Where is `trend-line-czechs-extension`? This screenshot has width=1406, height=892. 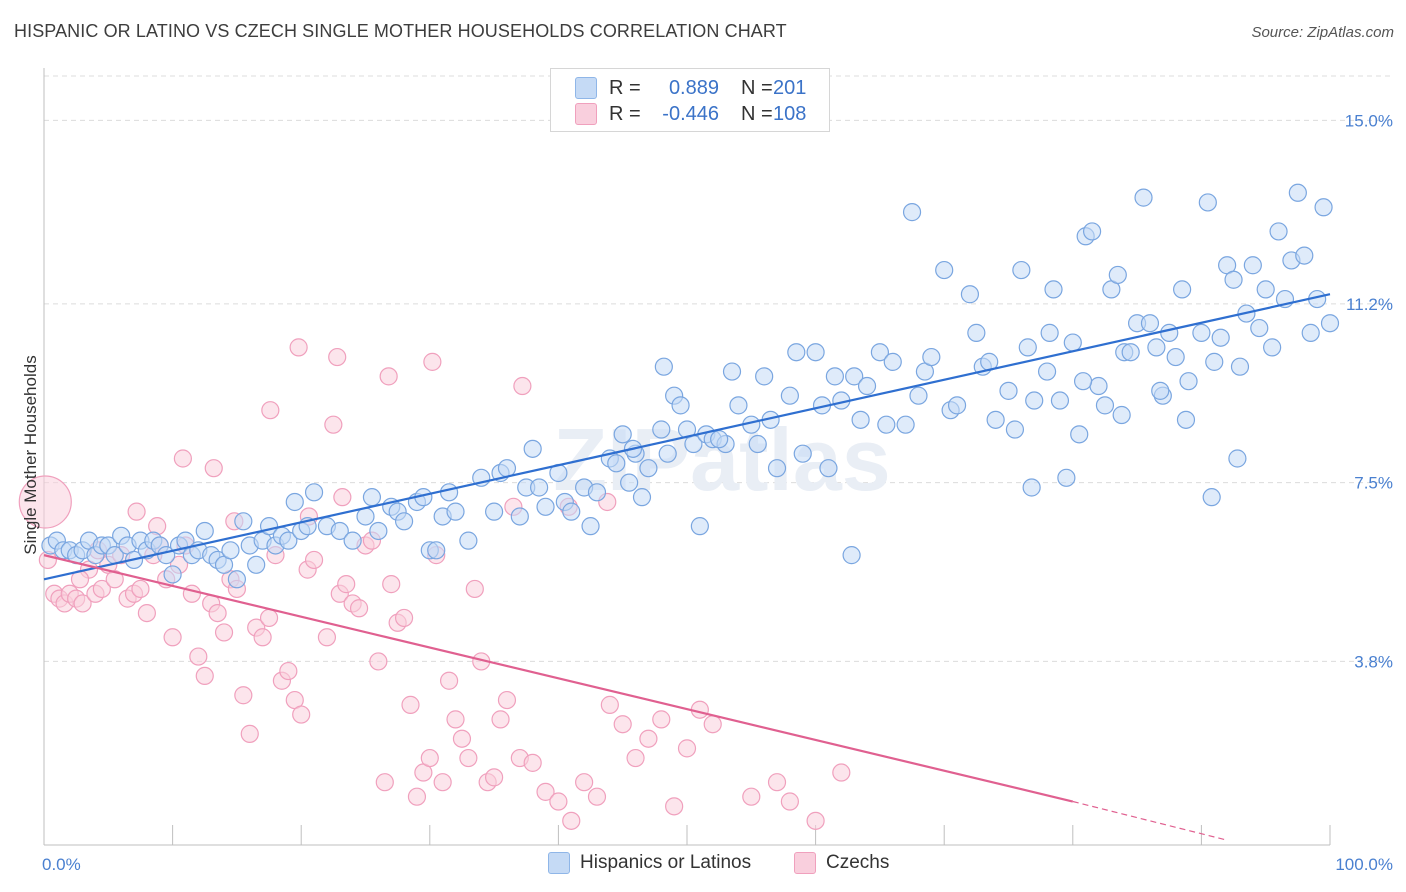 trend-line-czechs-extension is located at coordinates (1150, 820).